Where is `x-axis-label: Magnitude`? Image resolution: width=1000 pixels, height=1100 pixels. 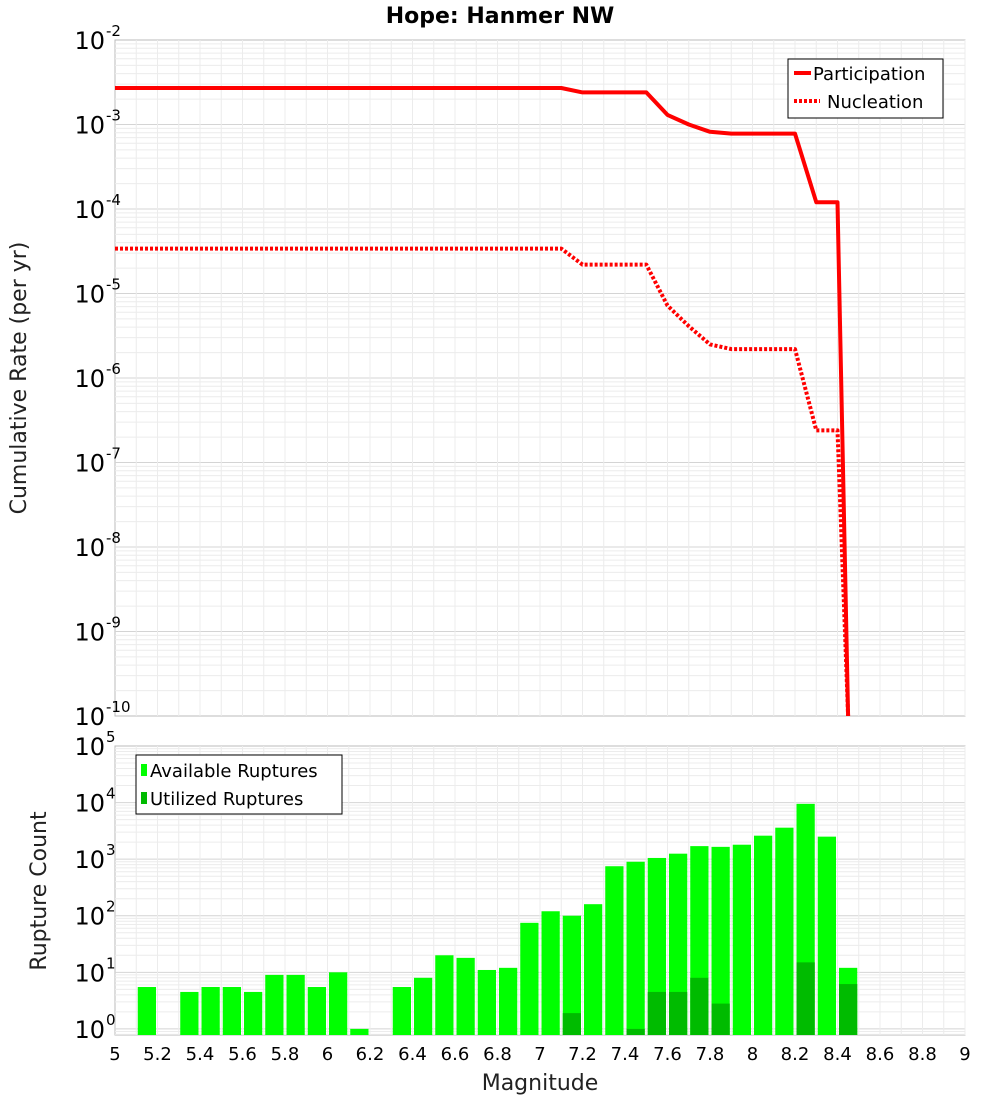
x-axis-label: Magnitude is located at coordinates (540, 1083).